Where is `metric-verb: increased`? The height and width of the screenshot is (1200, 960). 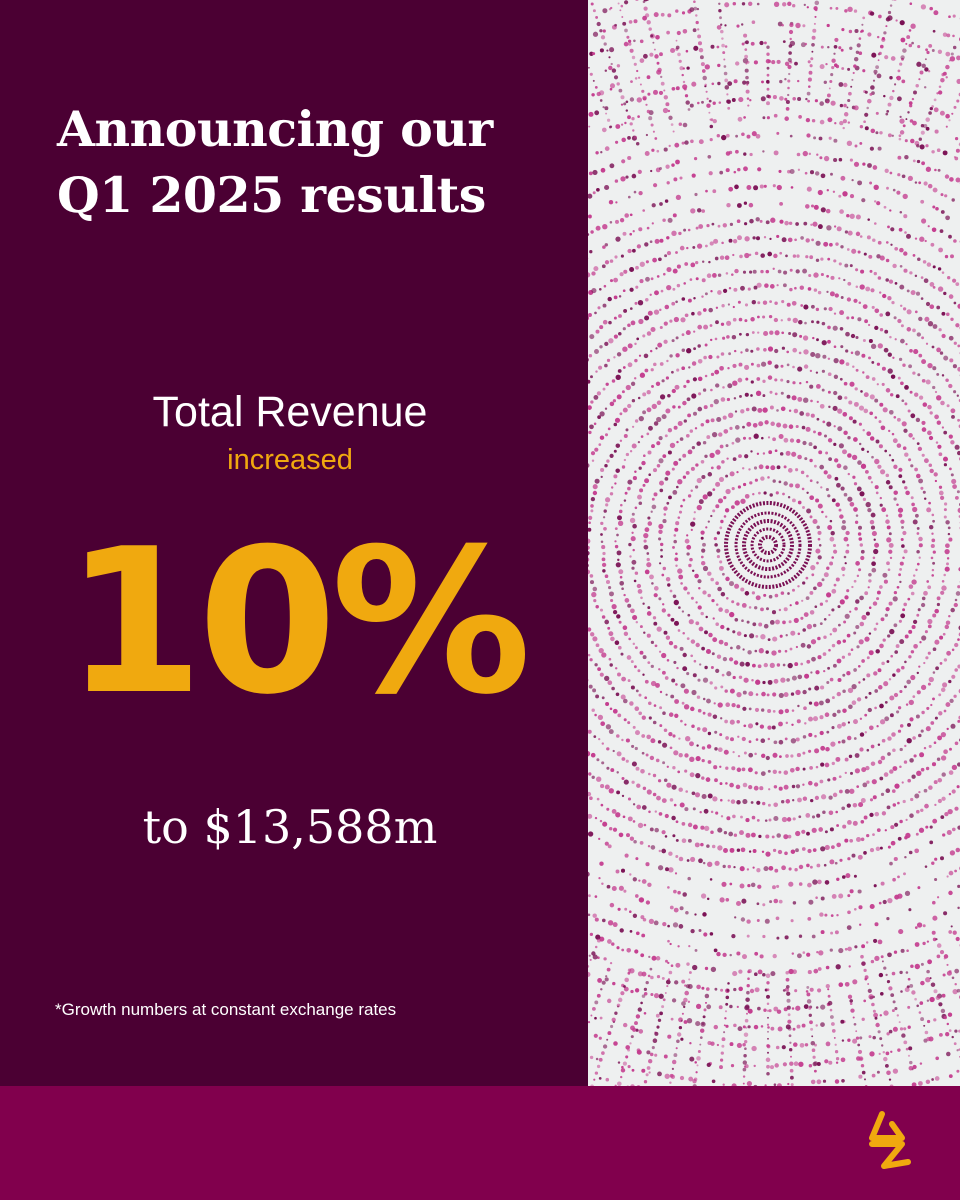
metric-verb: increased is located at coordinates (290, 460).